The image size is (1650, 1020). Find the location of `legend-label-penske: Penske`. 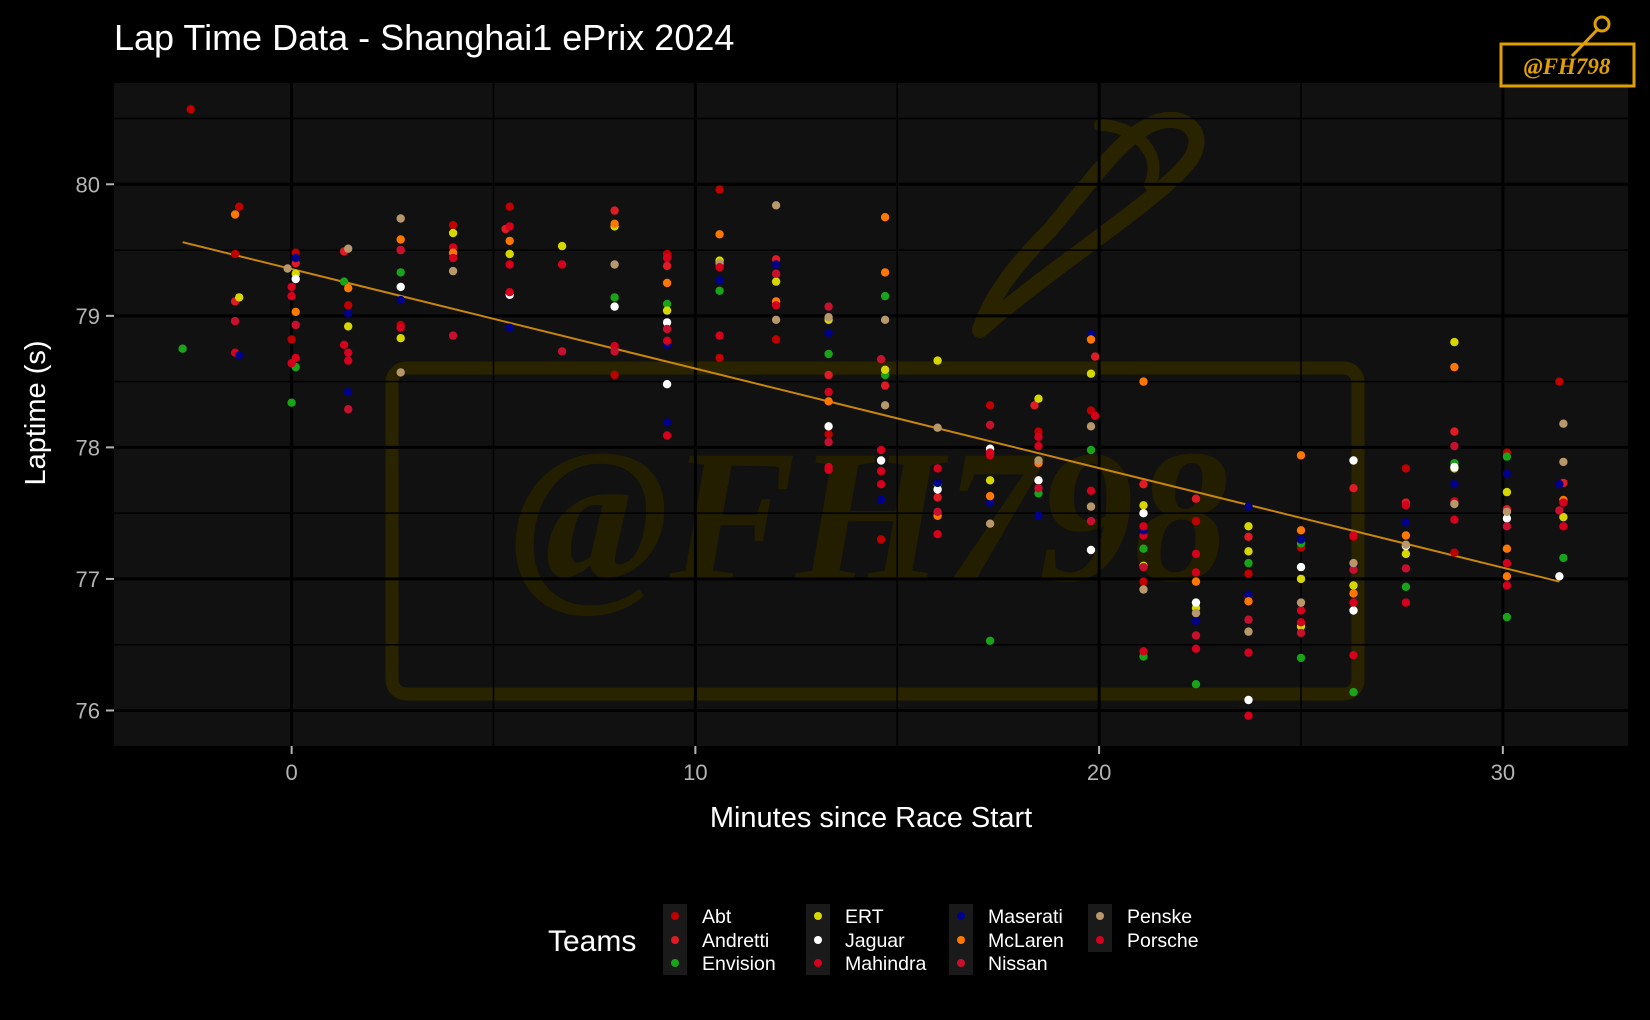

legend-label-penske: Penske is located at coordinates (1159, 917).